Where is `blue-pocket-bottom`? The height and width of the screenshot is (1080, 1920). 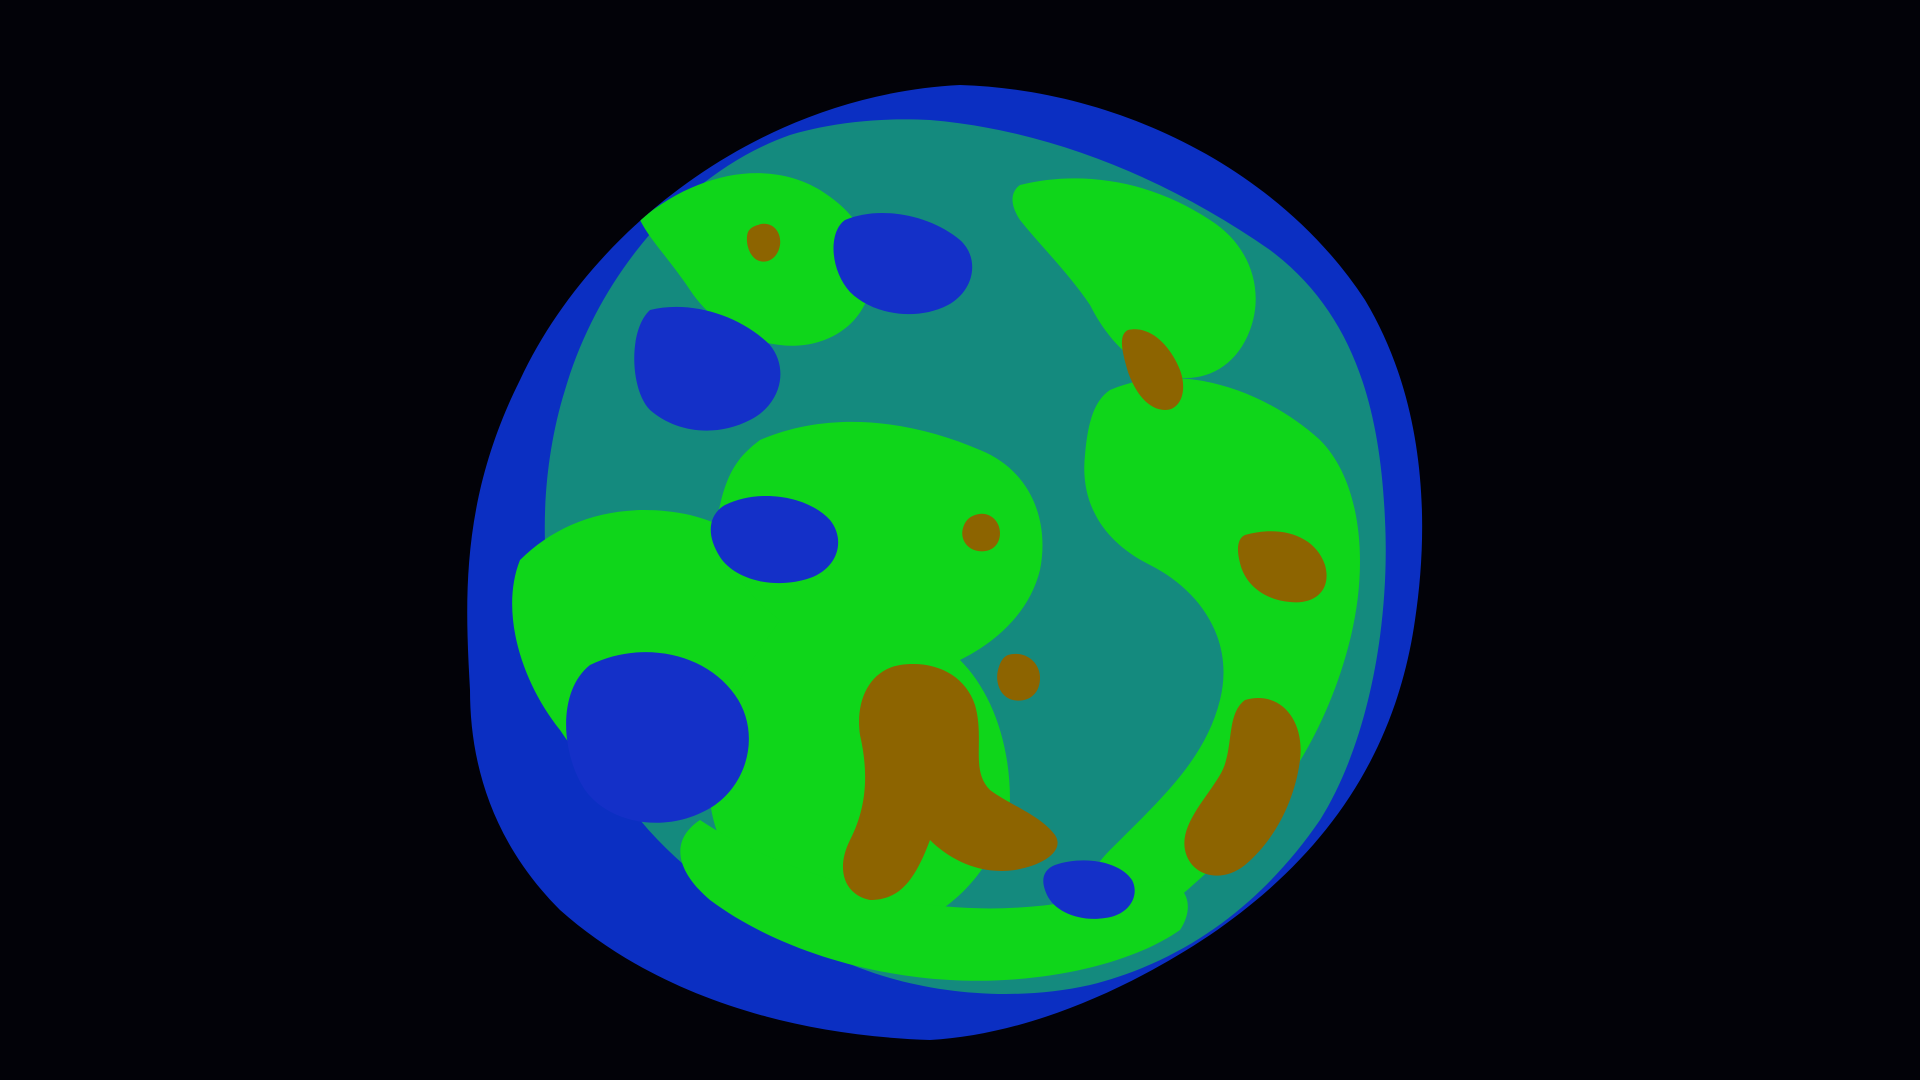 blue-pocket-bottom is located at coordinates (1089, 889).